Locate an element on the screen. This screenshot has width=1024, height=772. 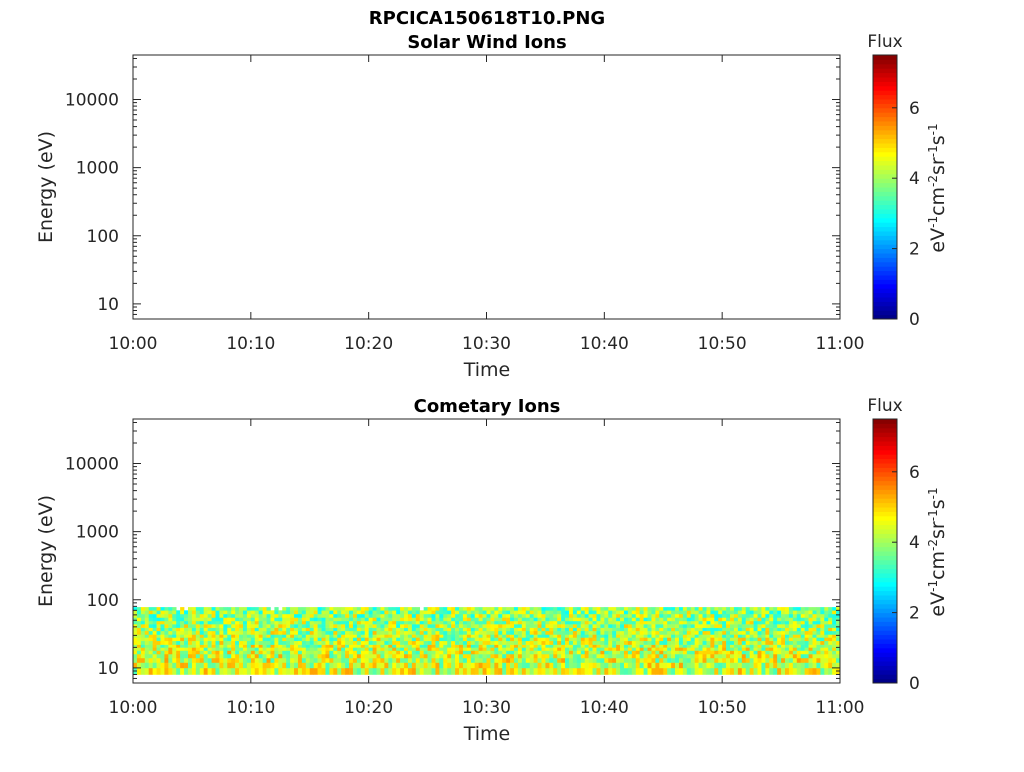
x-tick-label: 10:30 is located at coordinates (486, 708).